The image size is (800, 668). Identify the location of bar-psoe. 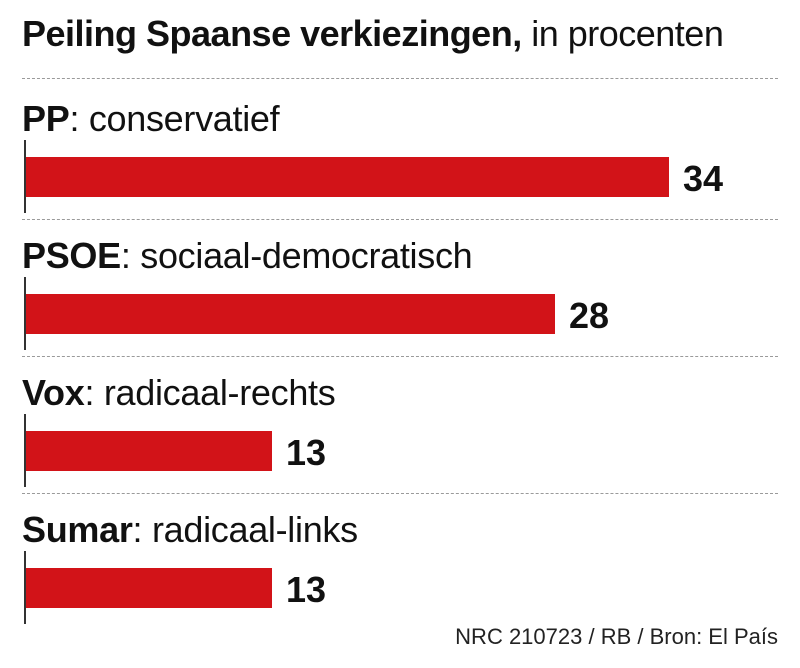
(290, 314).